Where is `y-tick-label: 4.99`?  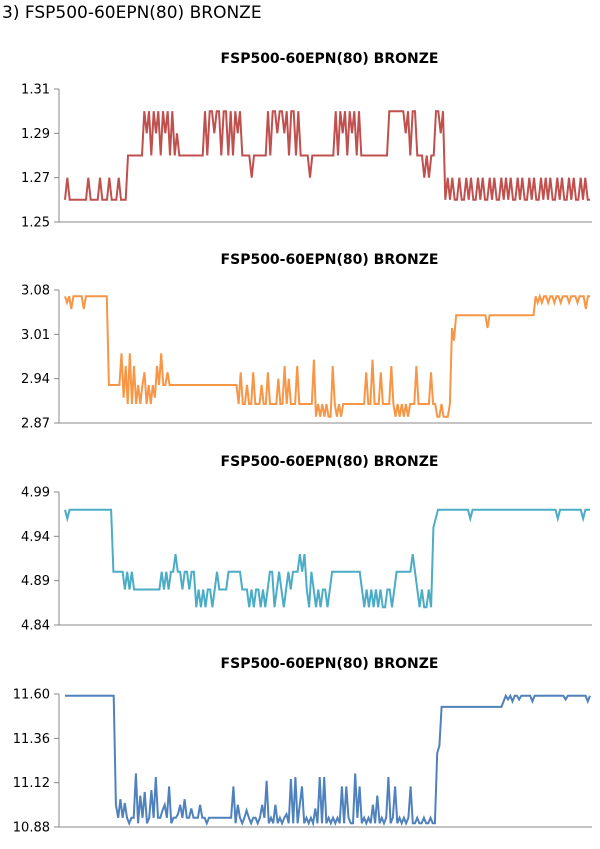 y-tick-label: 4.99 is located at coordinates (35, 493).